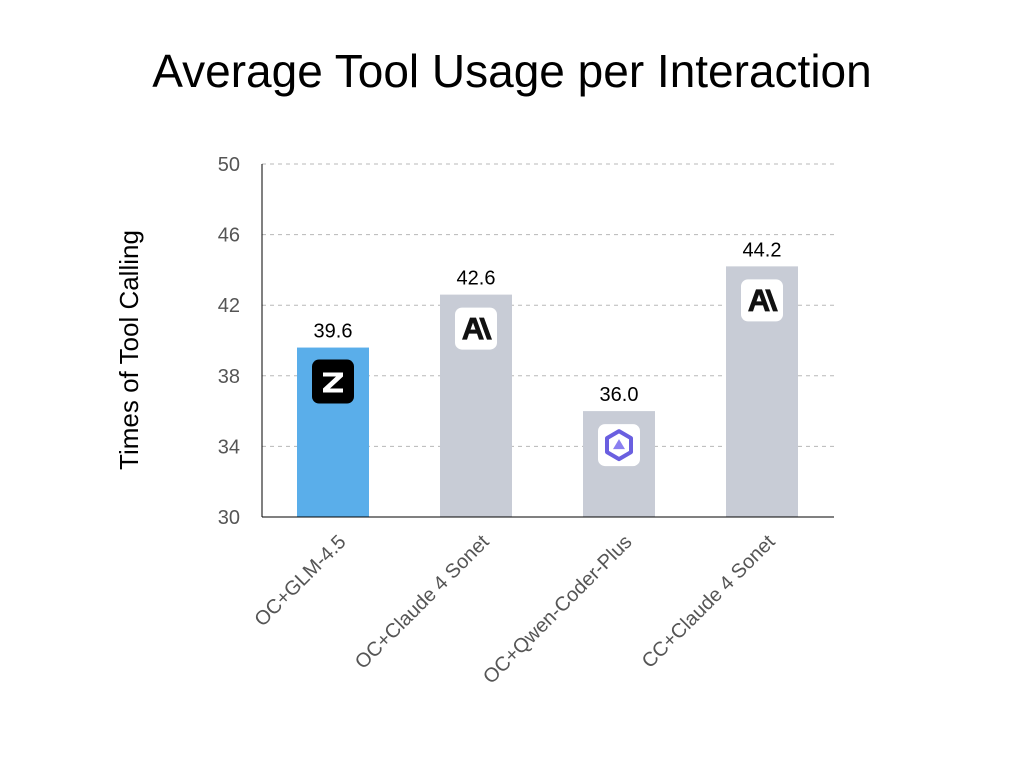 This screenshot has height=768, width=1024. What do you see at coordinates (619, 395) in the screenshot?
I see `bar-value-label: 36.0` at bounding box center [619, 395].